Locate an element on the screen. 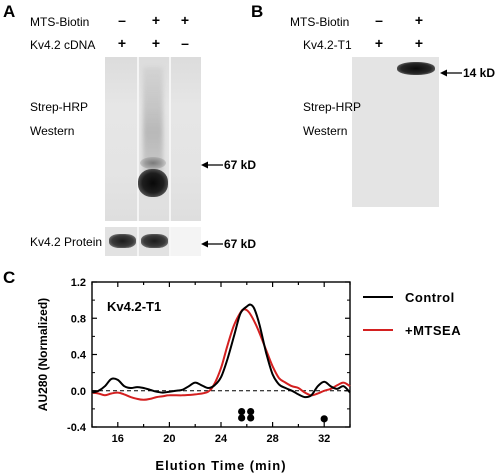 The image size is (500, 475). panel-a-blot-label-strep-hrp: Strep-HRP is located at coordinates (59, 107).